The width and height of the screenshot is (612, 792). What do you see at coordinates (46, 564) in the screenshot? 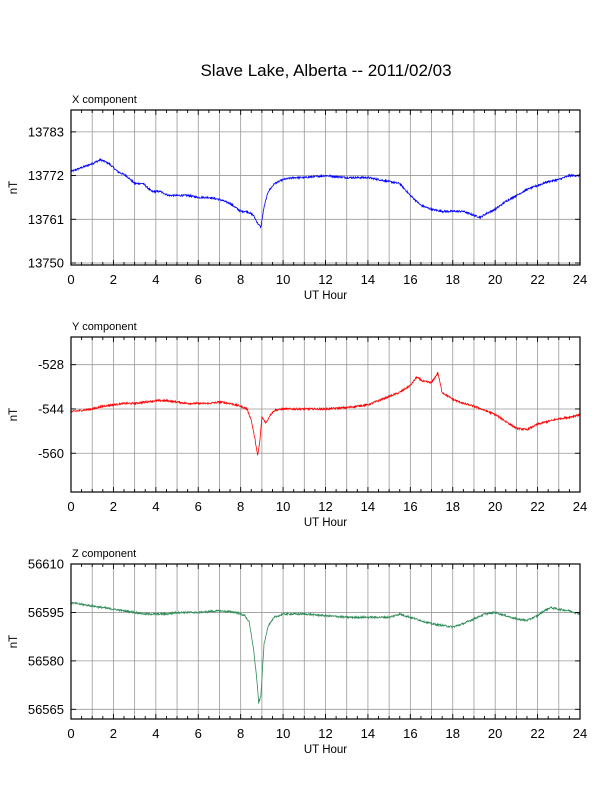
I see `y-tick-label: 56610` at bounding box center [46, 564].